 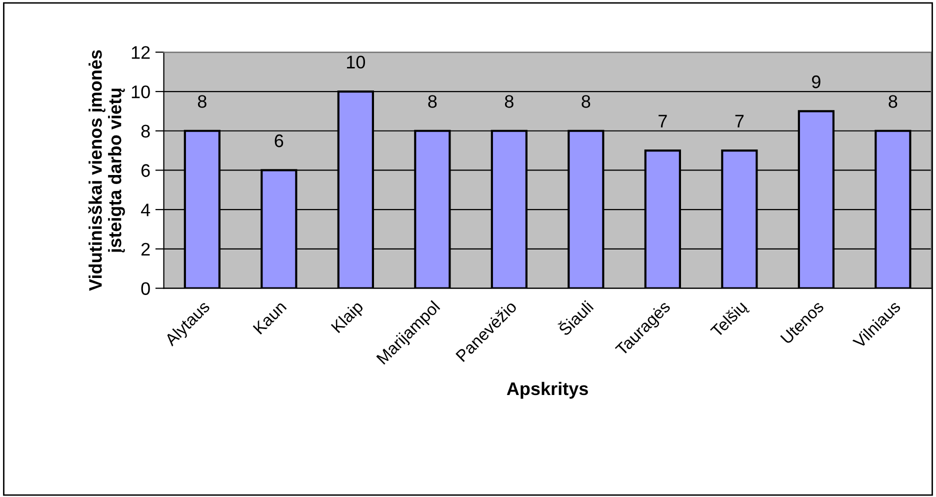 I want to click on y-tick-label: 6, so click(x=145, y=170).